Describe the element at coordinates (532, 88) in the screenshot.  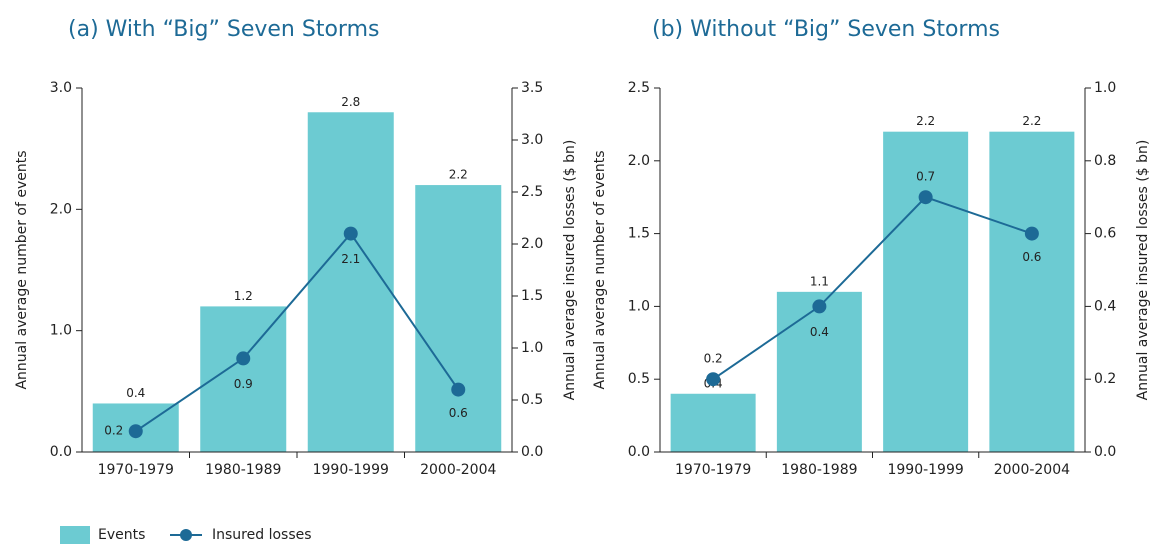
I see `y2-tick-label: 3.5` at that location.